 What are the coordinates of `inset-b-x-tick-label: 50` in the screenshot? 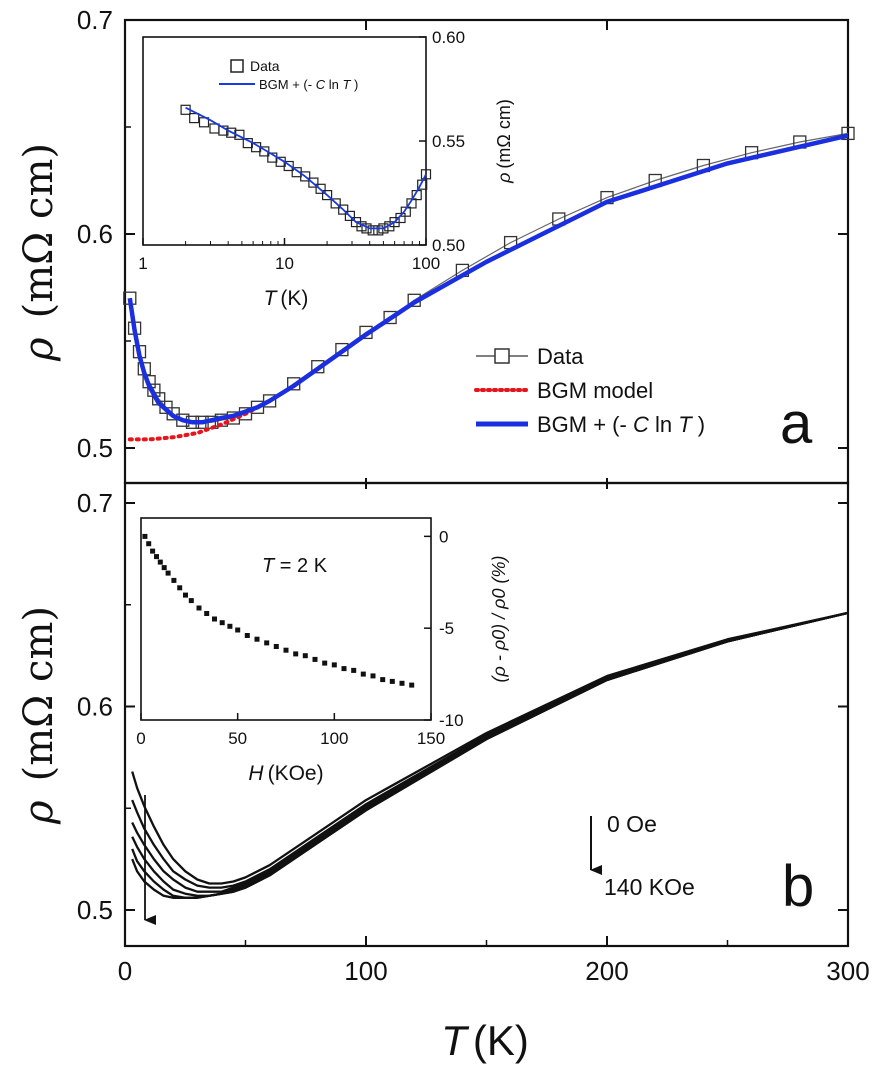 It's located at (237, 738).